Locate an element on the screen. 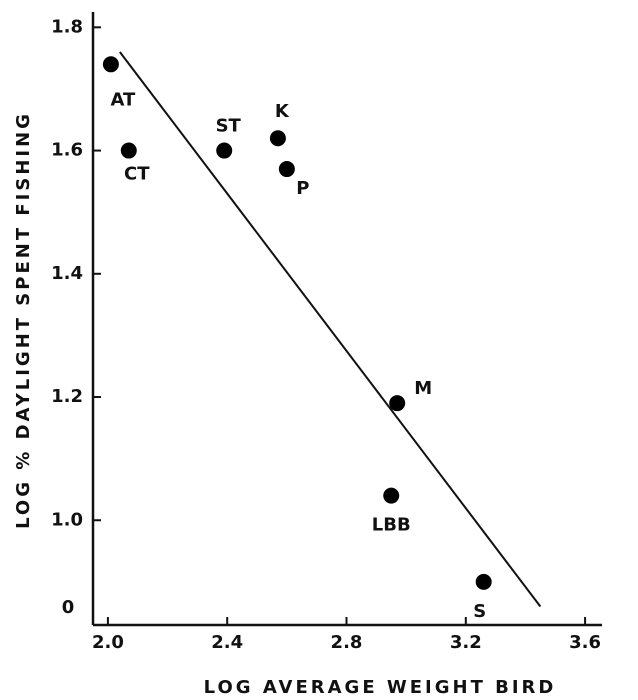  x-tick-label: 2.4 is located at coordinates (227, 642).